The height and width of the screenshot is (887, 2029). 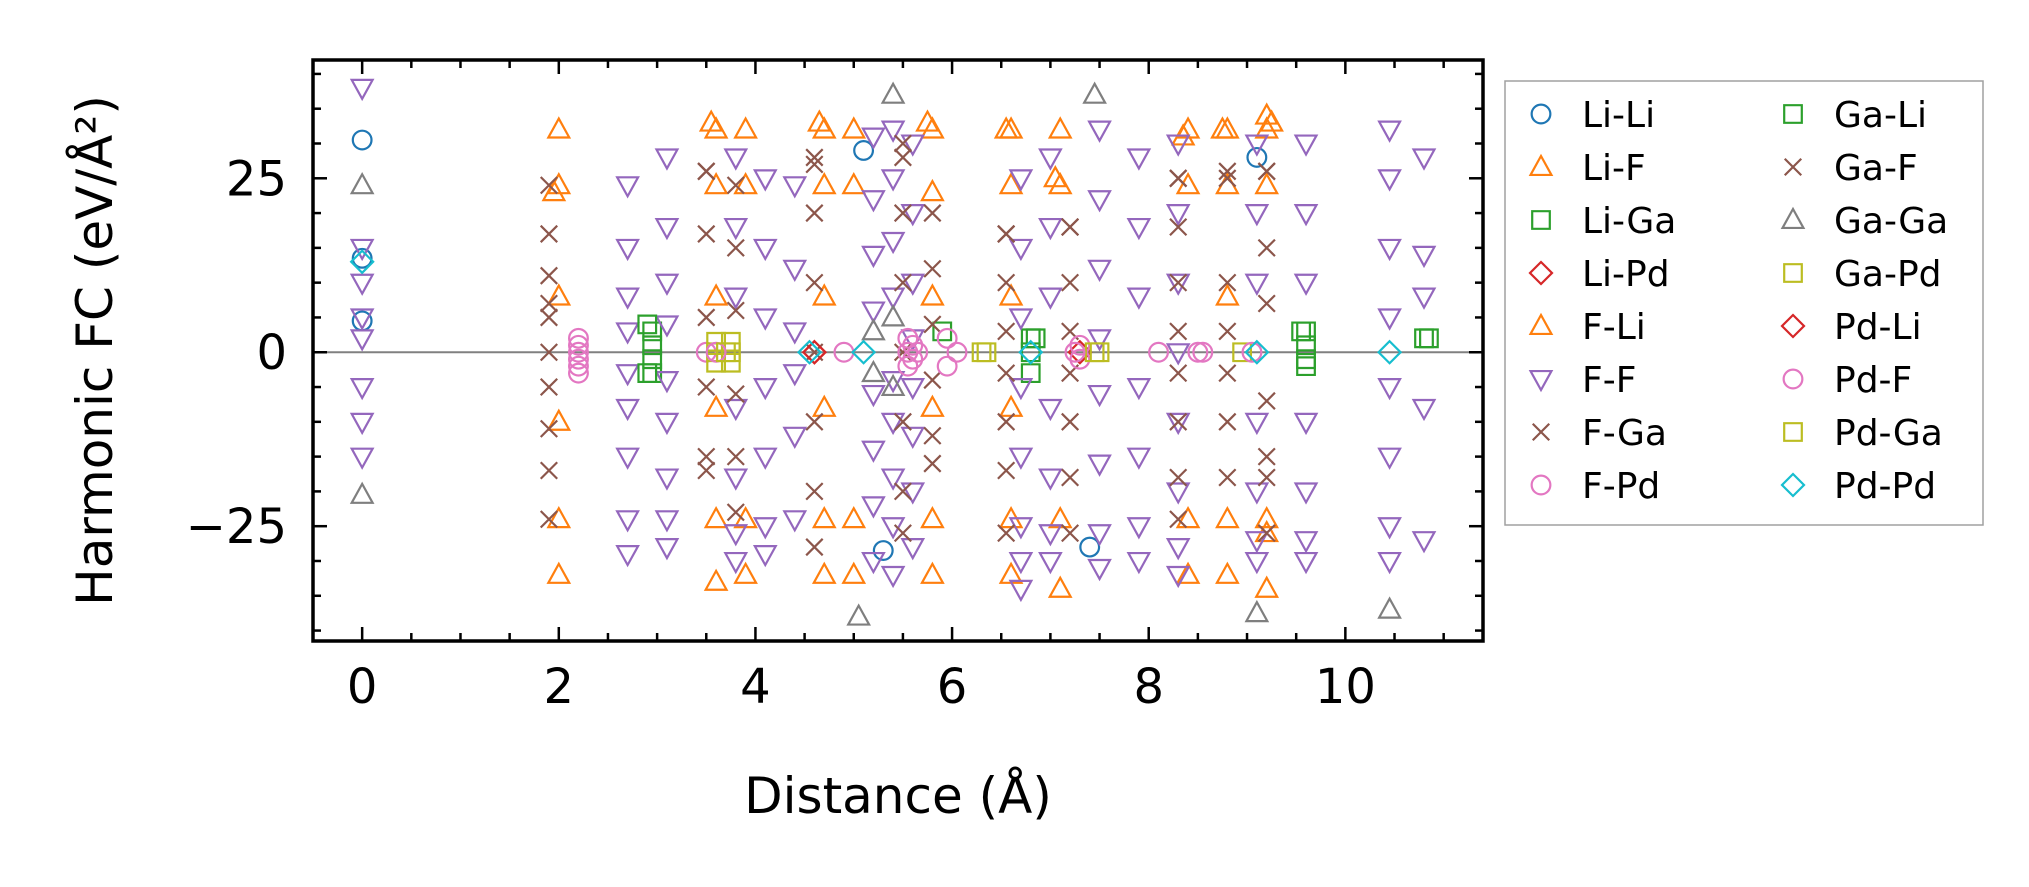 I want to click on legend-marker-ga-pd, so click(x=1793, y=273).